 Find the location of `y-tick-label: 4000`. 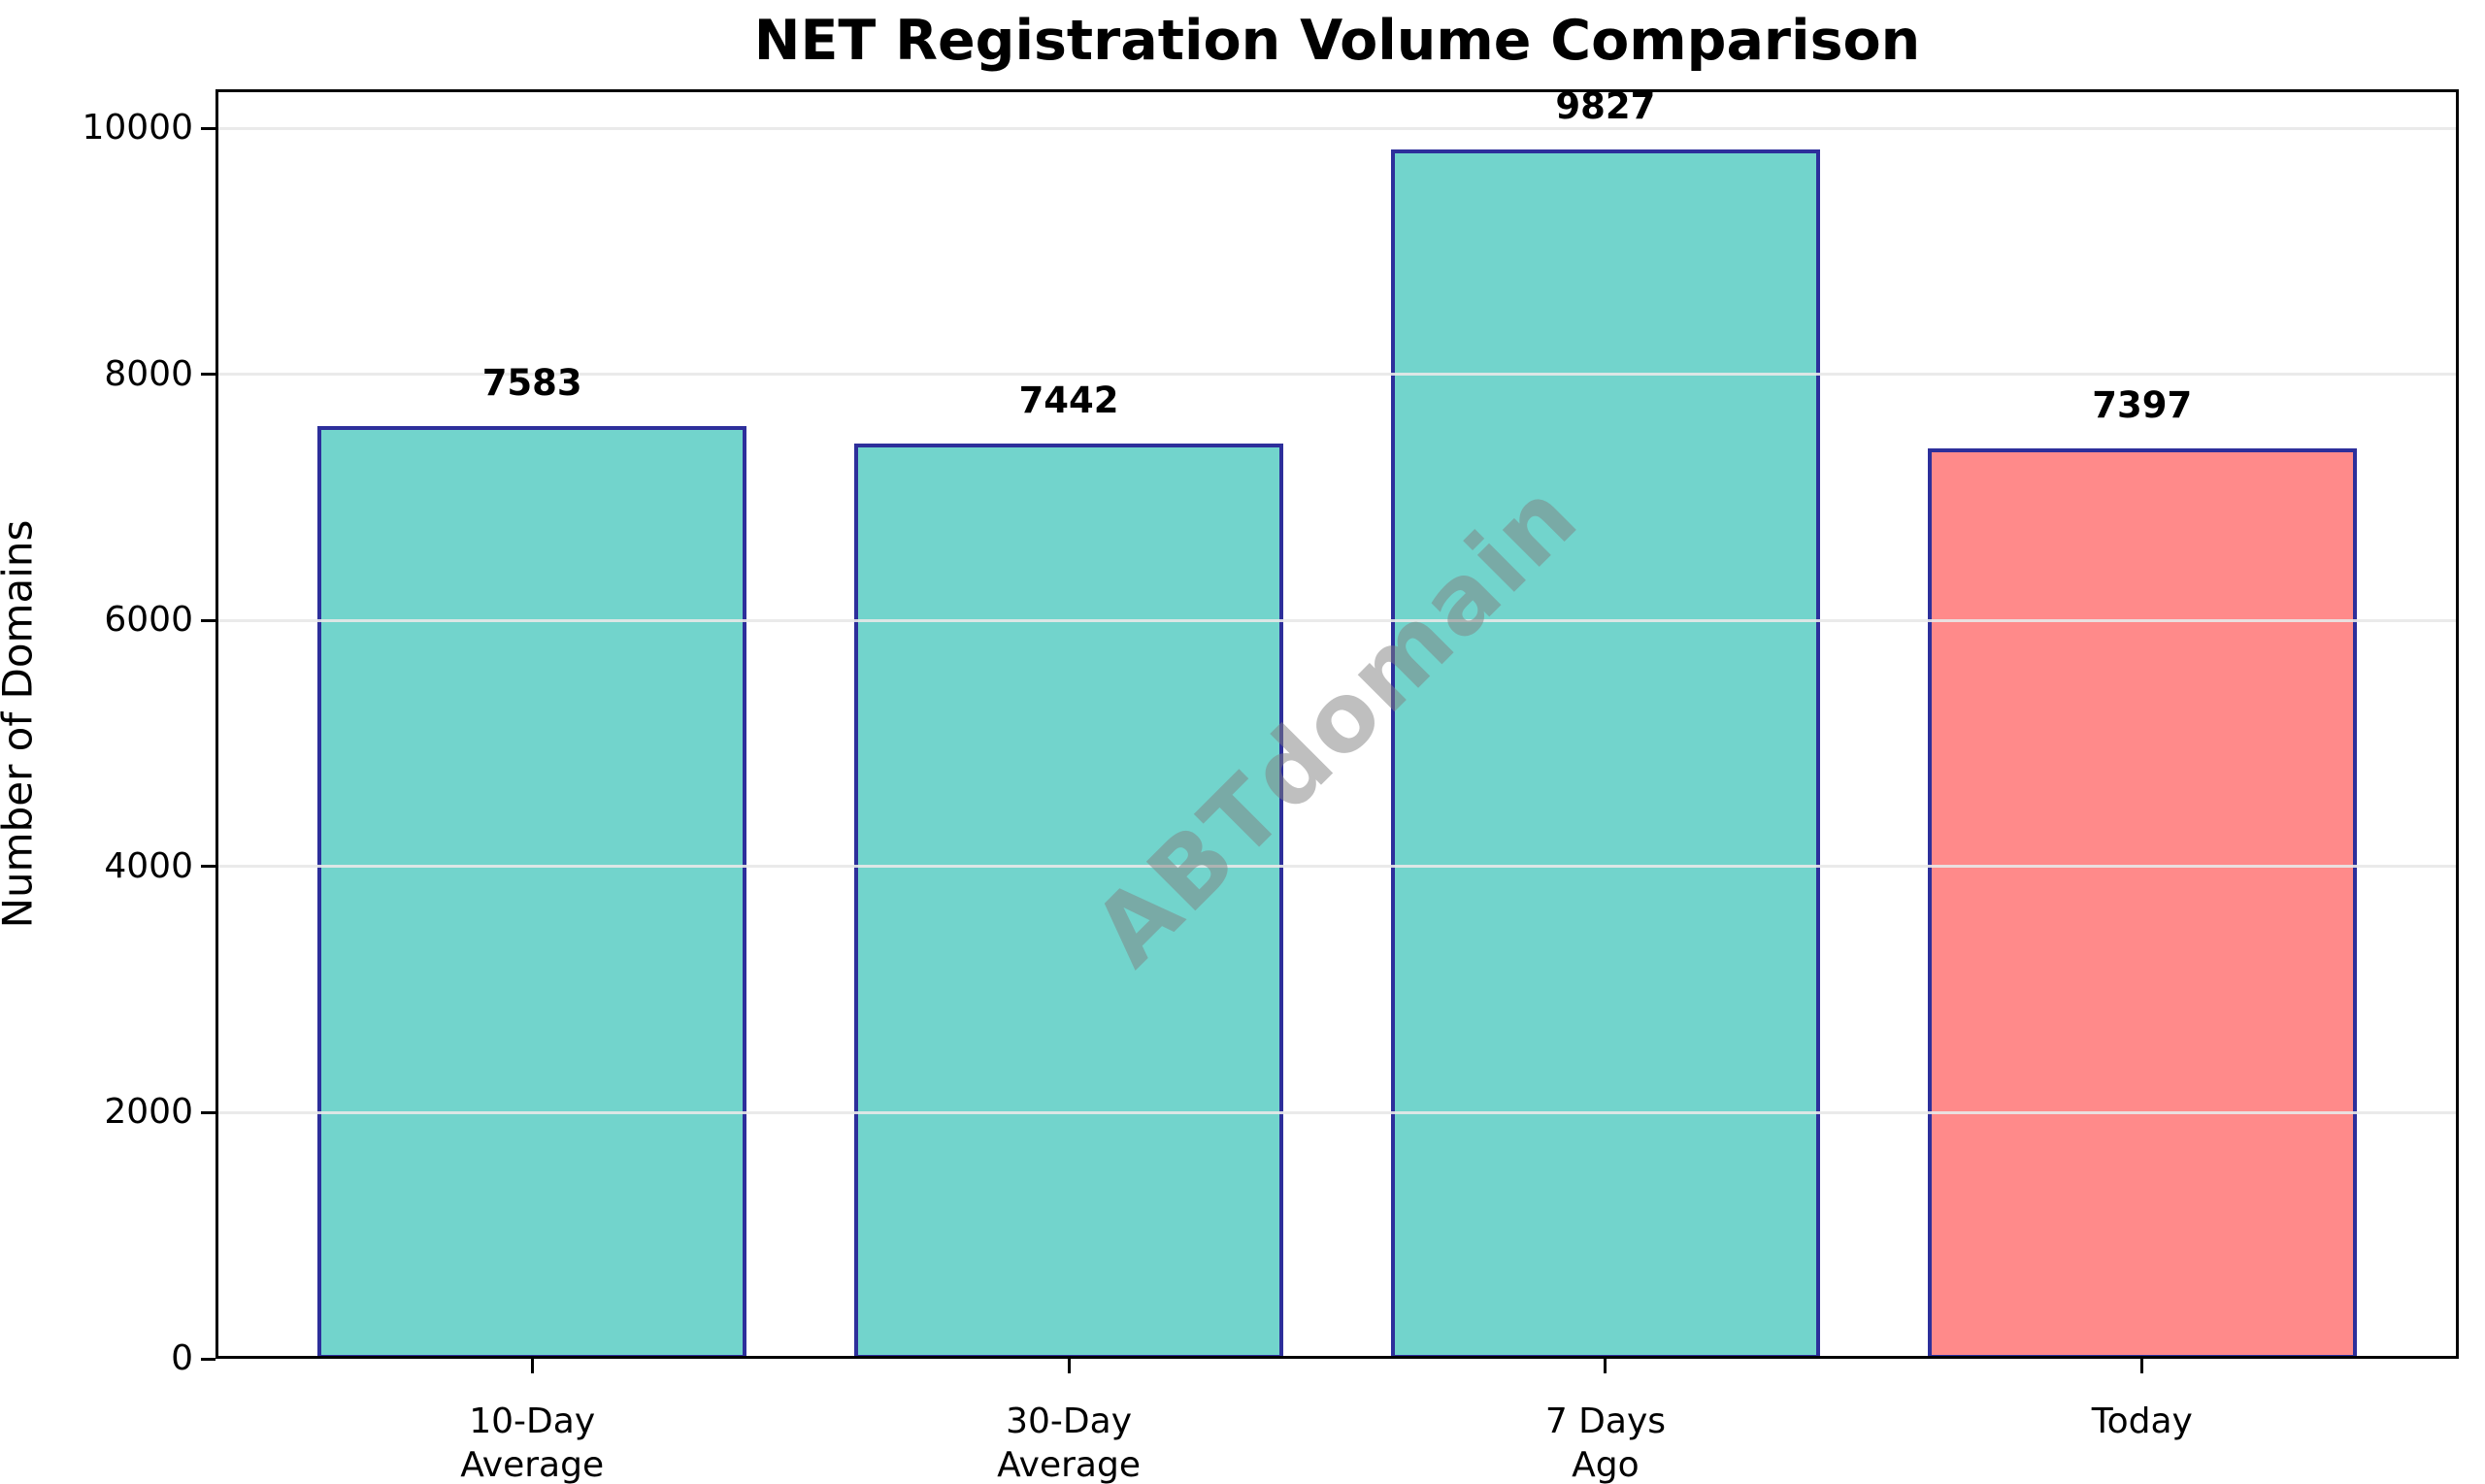

y-tick-label: 4000 is located at coordinates (148, 865).